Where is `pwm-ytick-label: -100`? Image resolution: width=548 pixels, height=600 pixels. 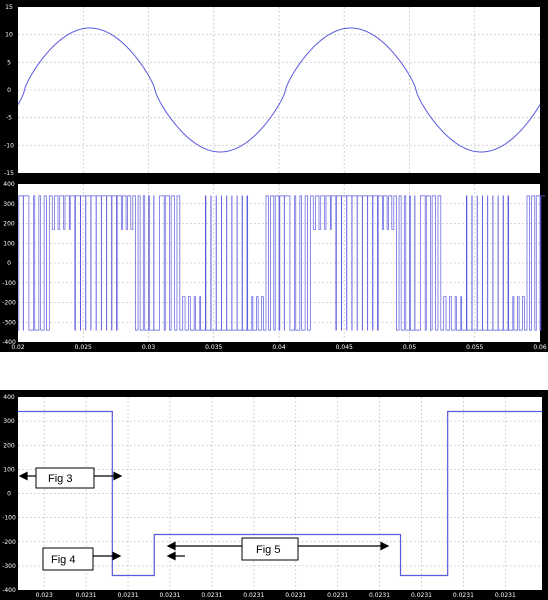
pwm-ytick-label: -100 is located at coordinates (9, 283).